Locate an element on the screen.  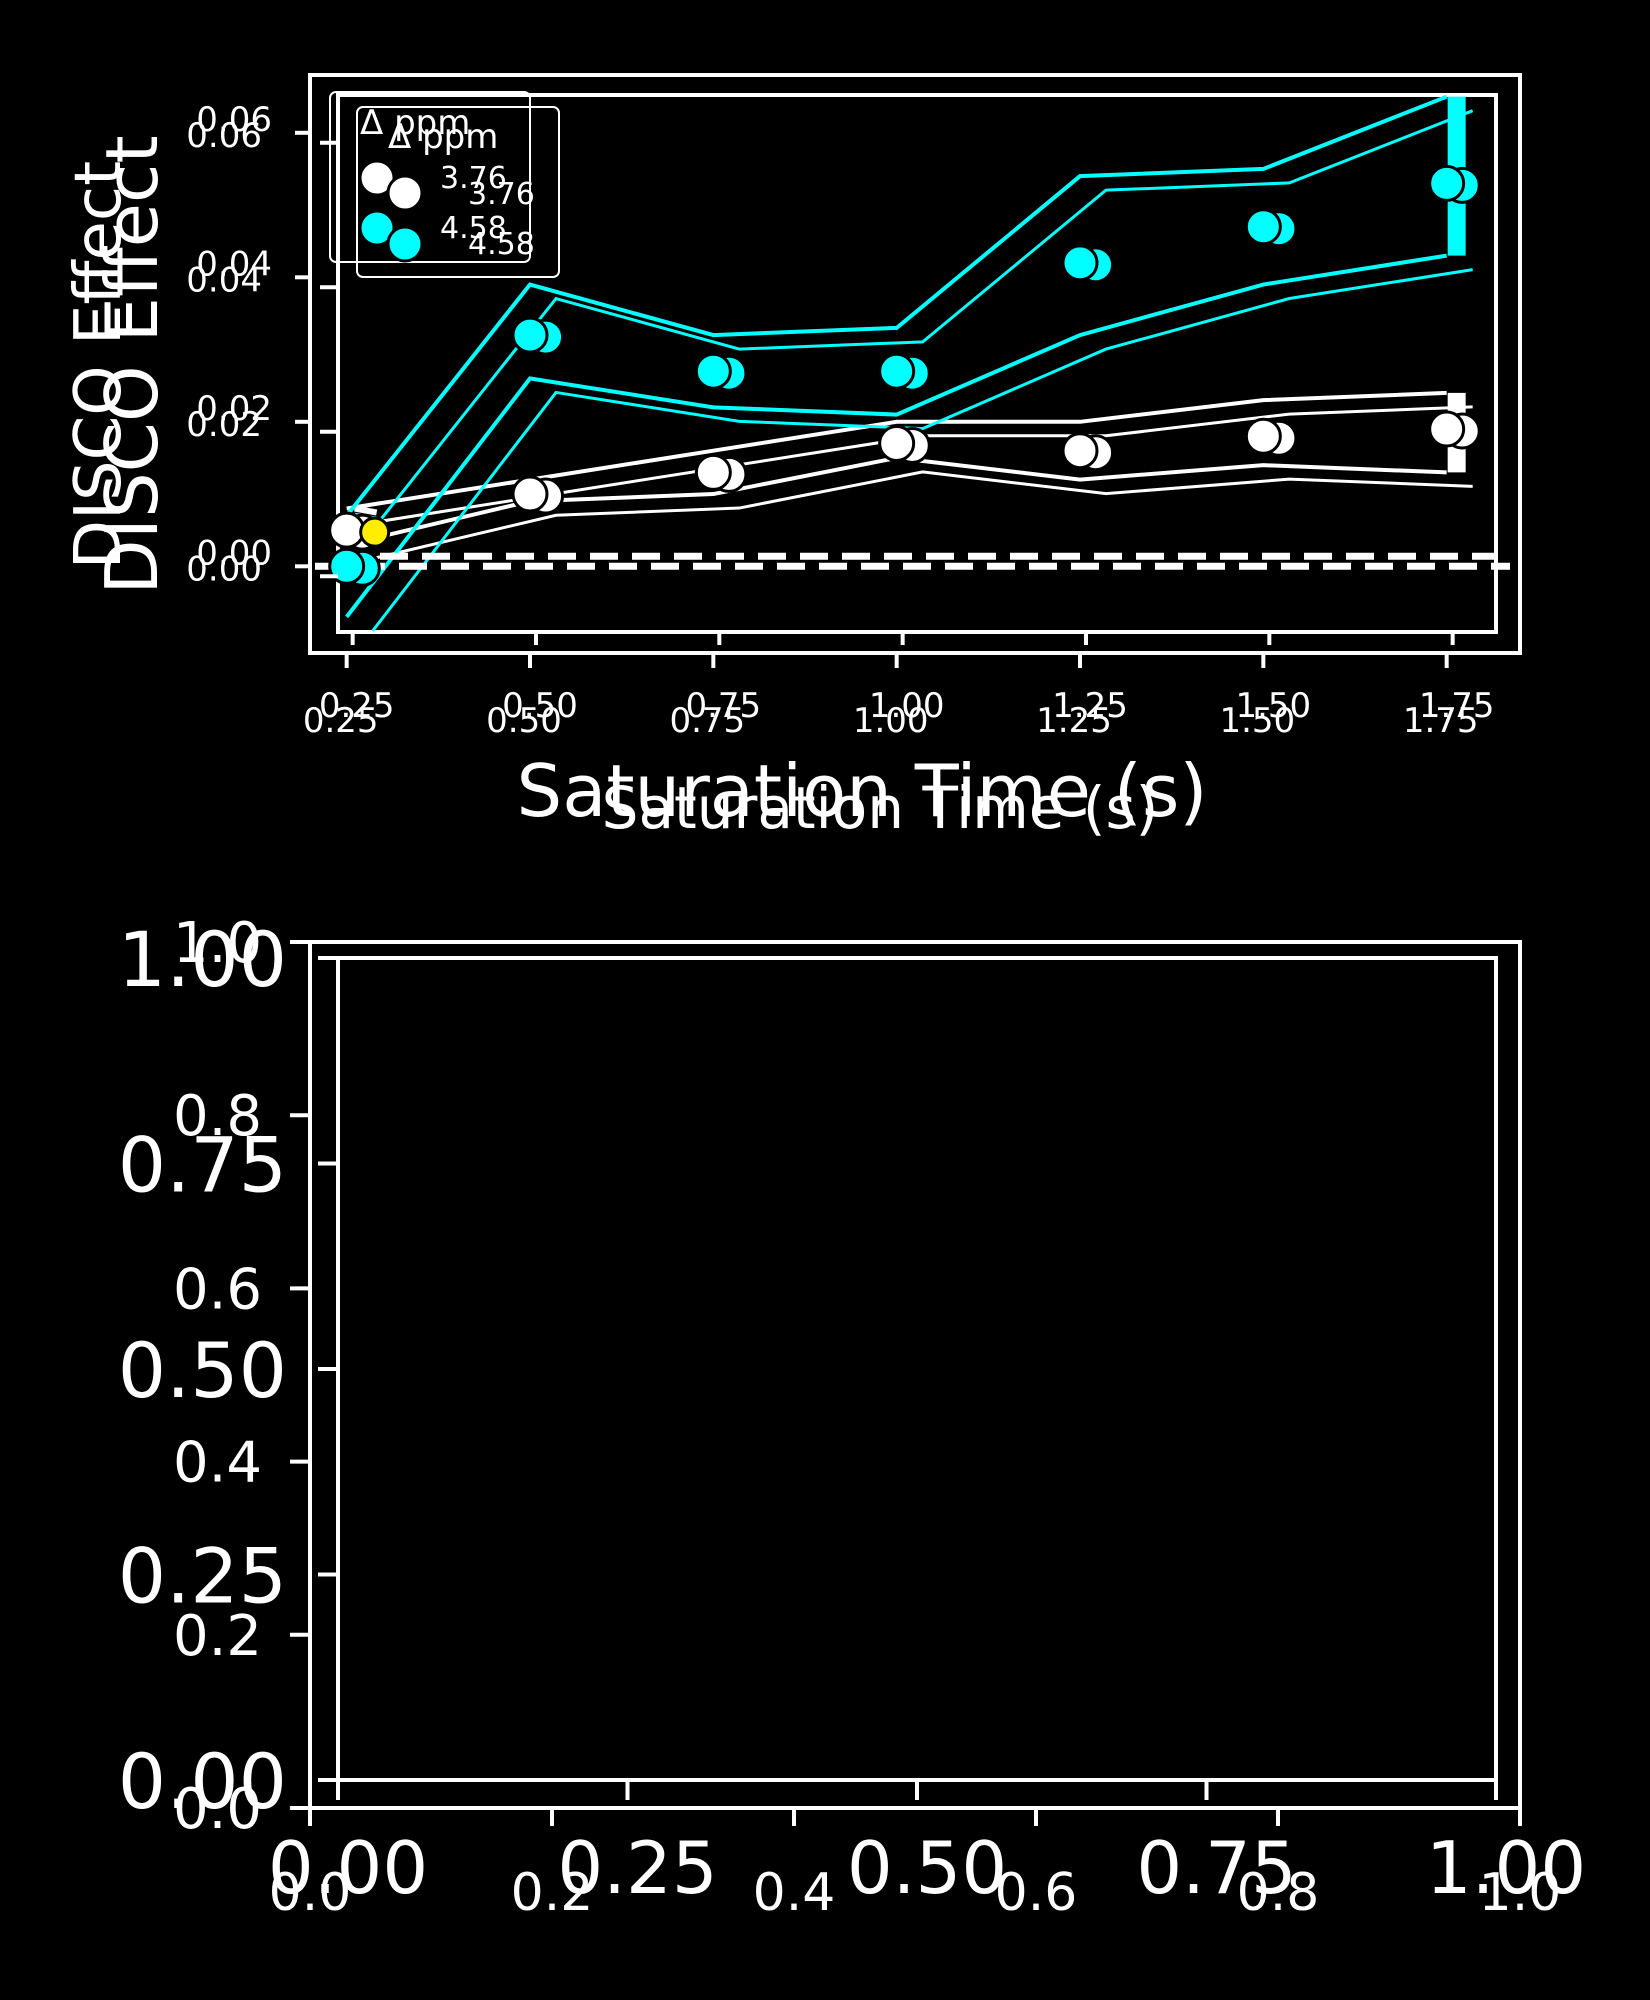
legend: Δ ppm Δ ppm 3.76 3.76 4.58 4.58 is located at coordinates (444, 184).